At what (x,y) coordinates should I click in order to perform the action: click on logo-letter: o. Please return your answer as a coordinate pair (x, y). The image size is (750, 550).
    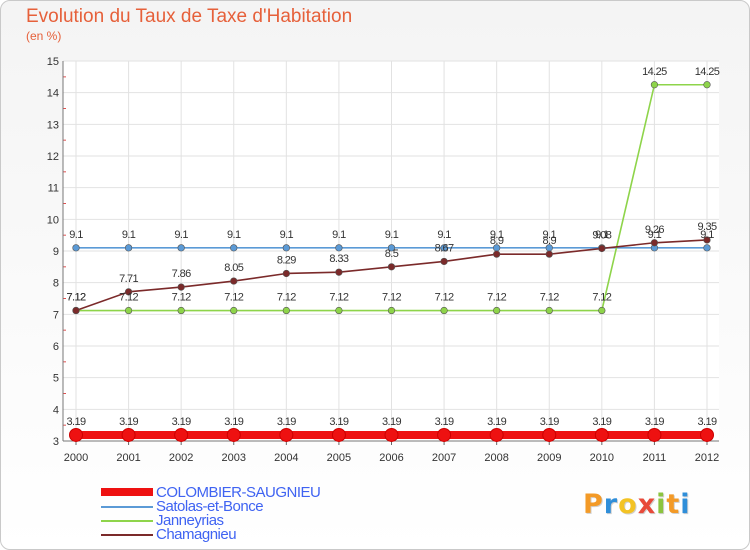
    Looking at the image, I should click on (628, 504).